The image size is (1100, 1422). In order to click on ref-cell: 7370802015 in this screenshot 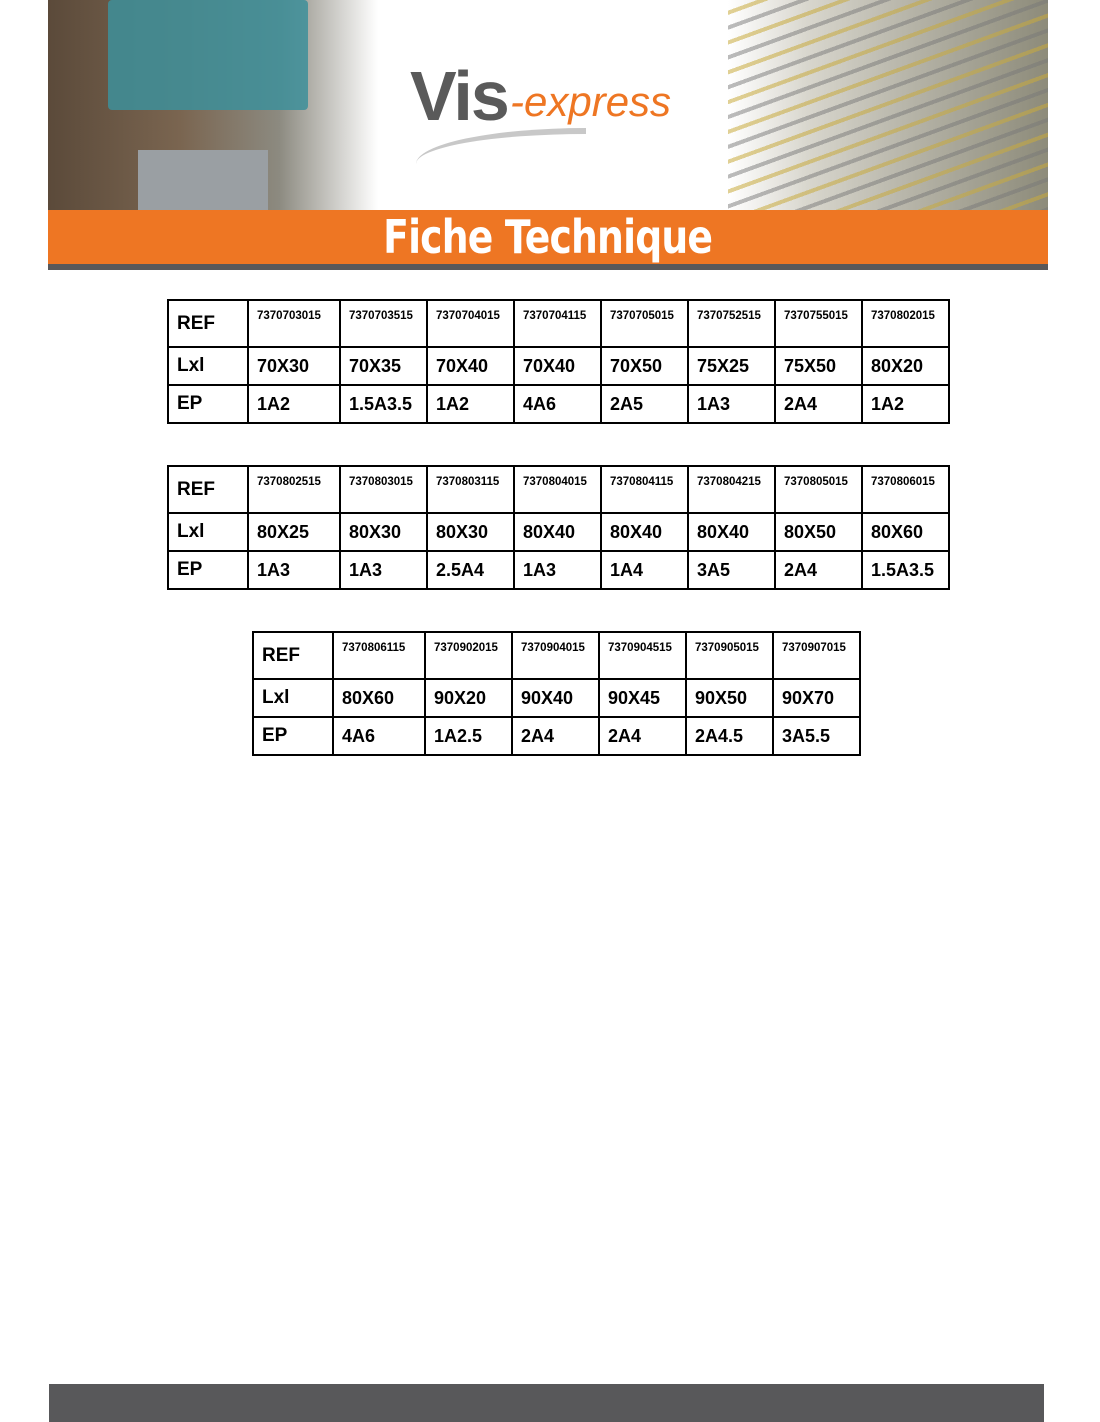, I will do `click(905, 323)`.